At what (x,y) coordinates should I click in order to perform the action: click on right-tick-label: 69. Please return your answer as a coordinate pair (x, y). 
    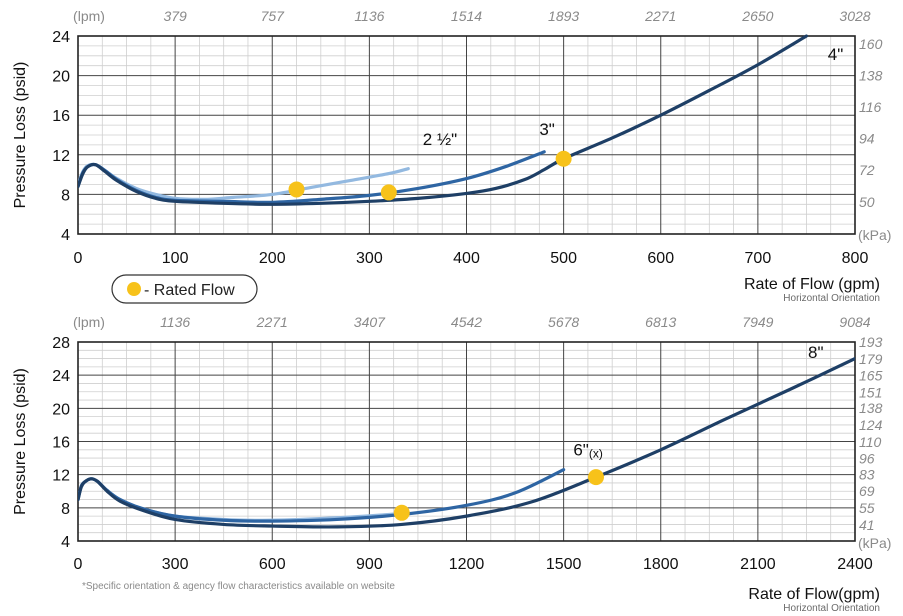
    Looking at the image, I should click on (867, 491).